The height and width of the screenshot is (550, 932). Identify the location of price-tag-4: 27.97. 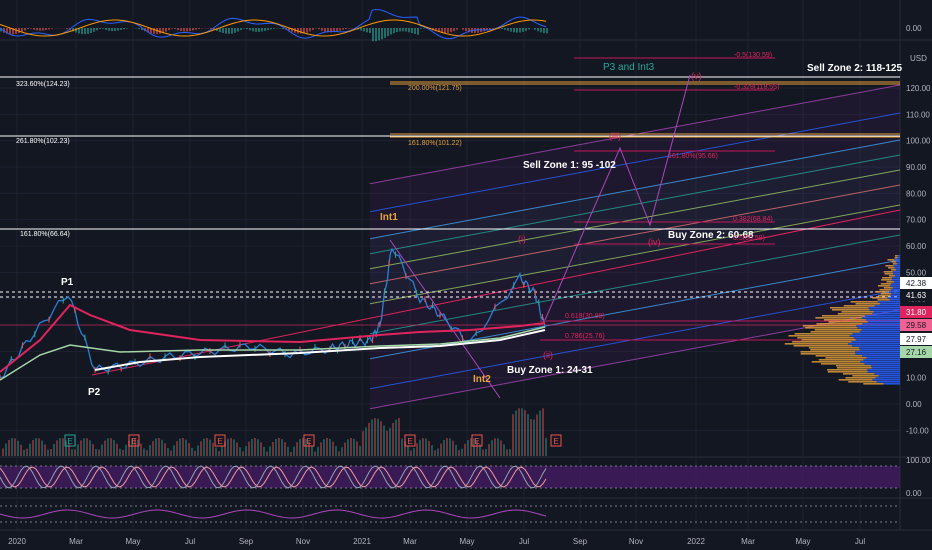
(916, 339).